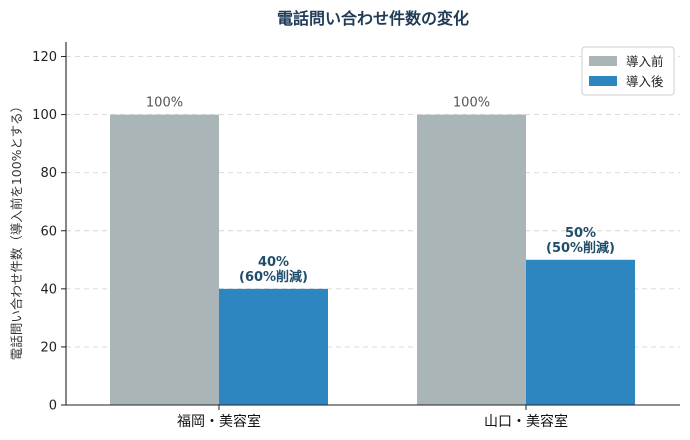  What do you see at coordinates (273, 277) in the screenshot?
I see `data-label: (60%削減)` at bounding box center [273, 277].